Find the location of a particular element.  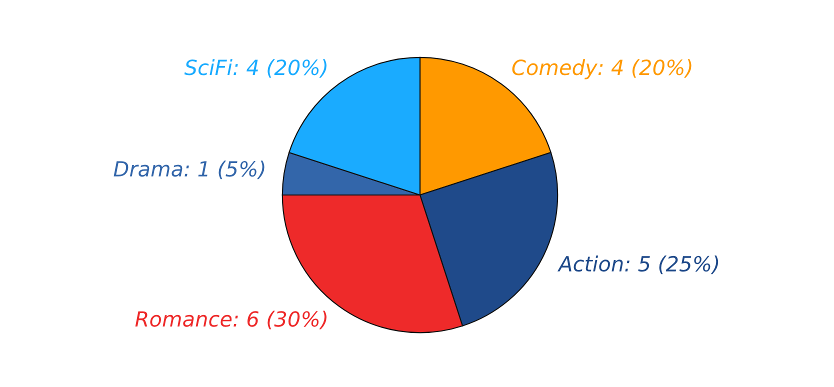

slice-label: Drama: 1 (5%) is located at coordinates (189, 170).